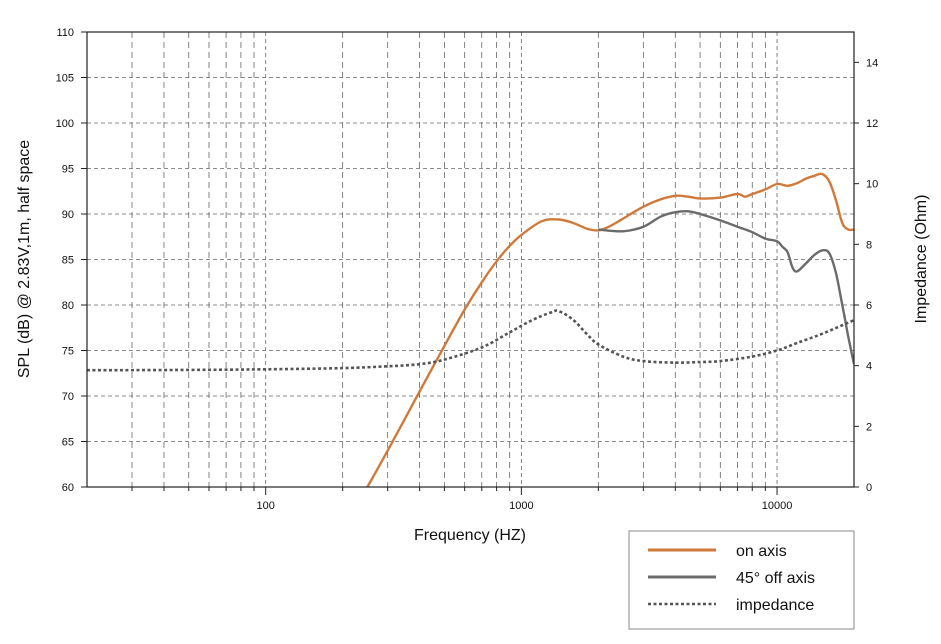  Describe the element at coordinates (869, 367) in the screenshot. I see `y2-tick-label: 4` at that location.